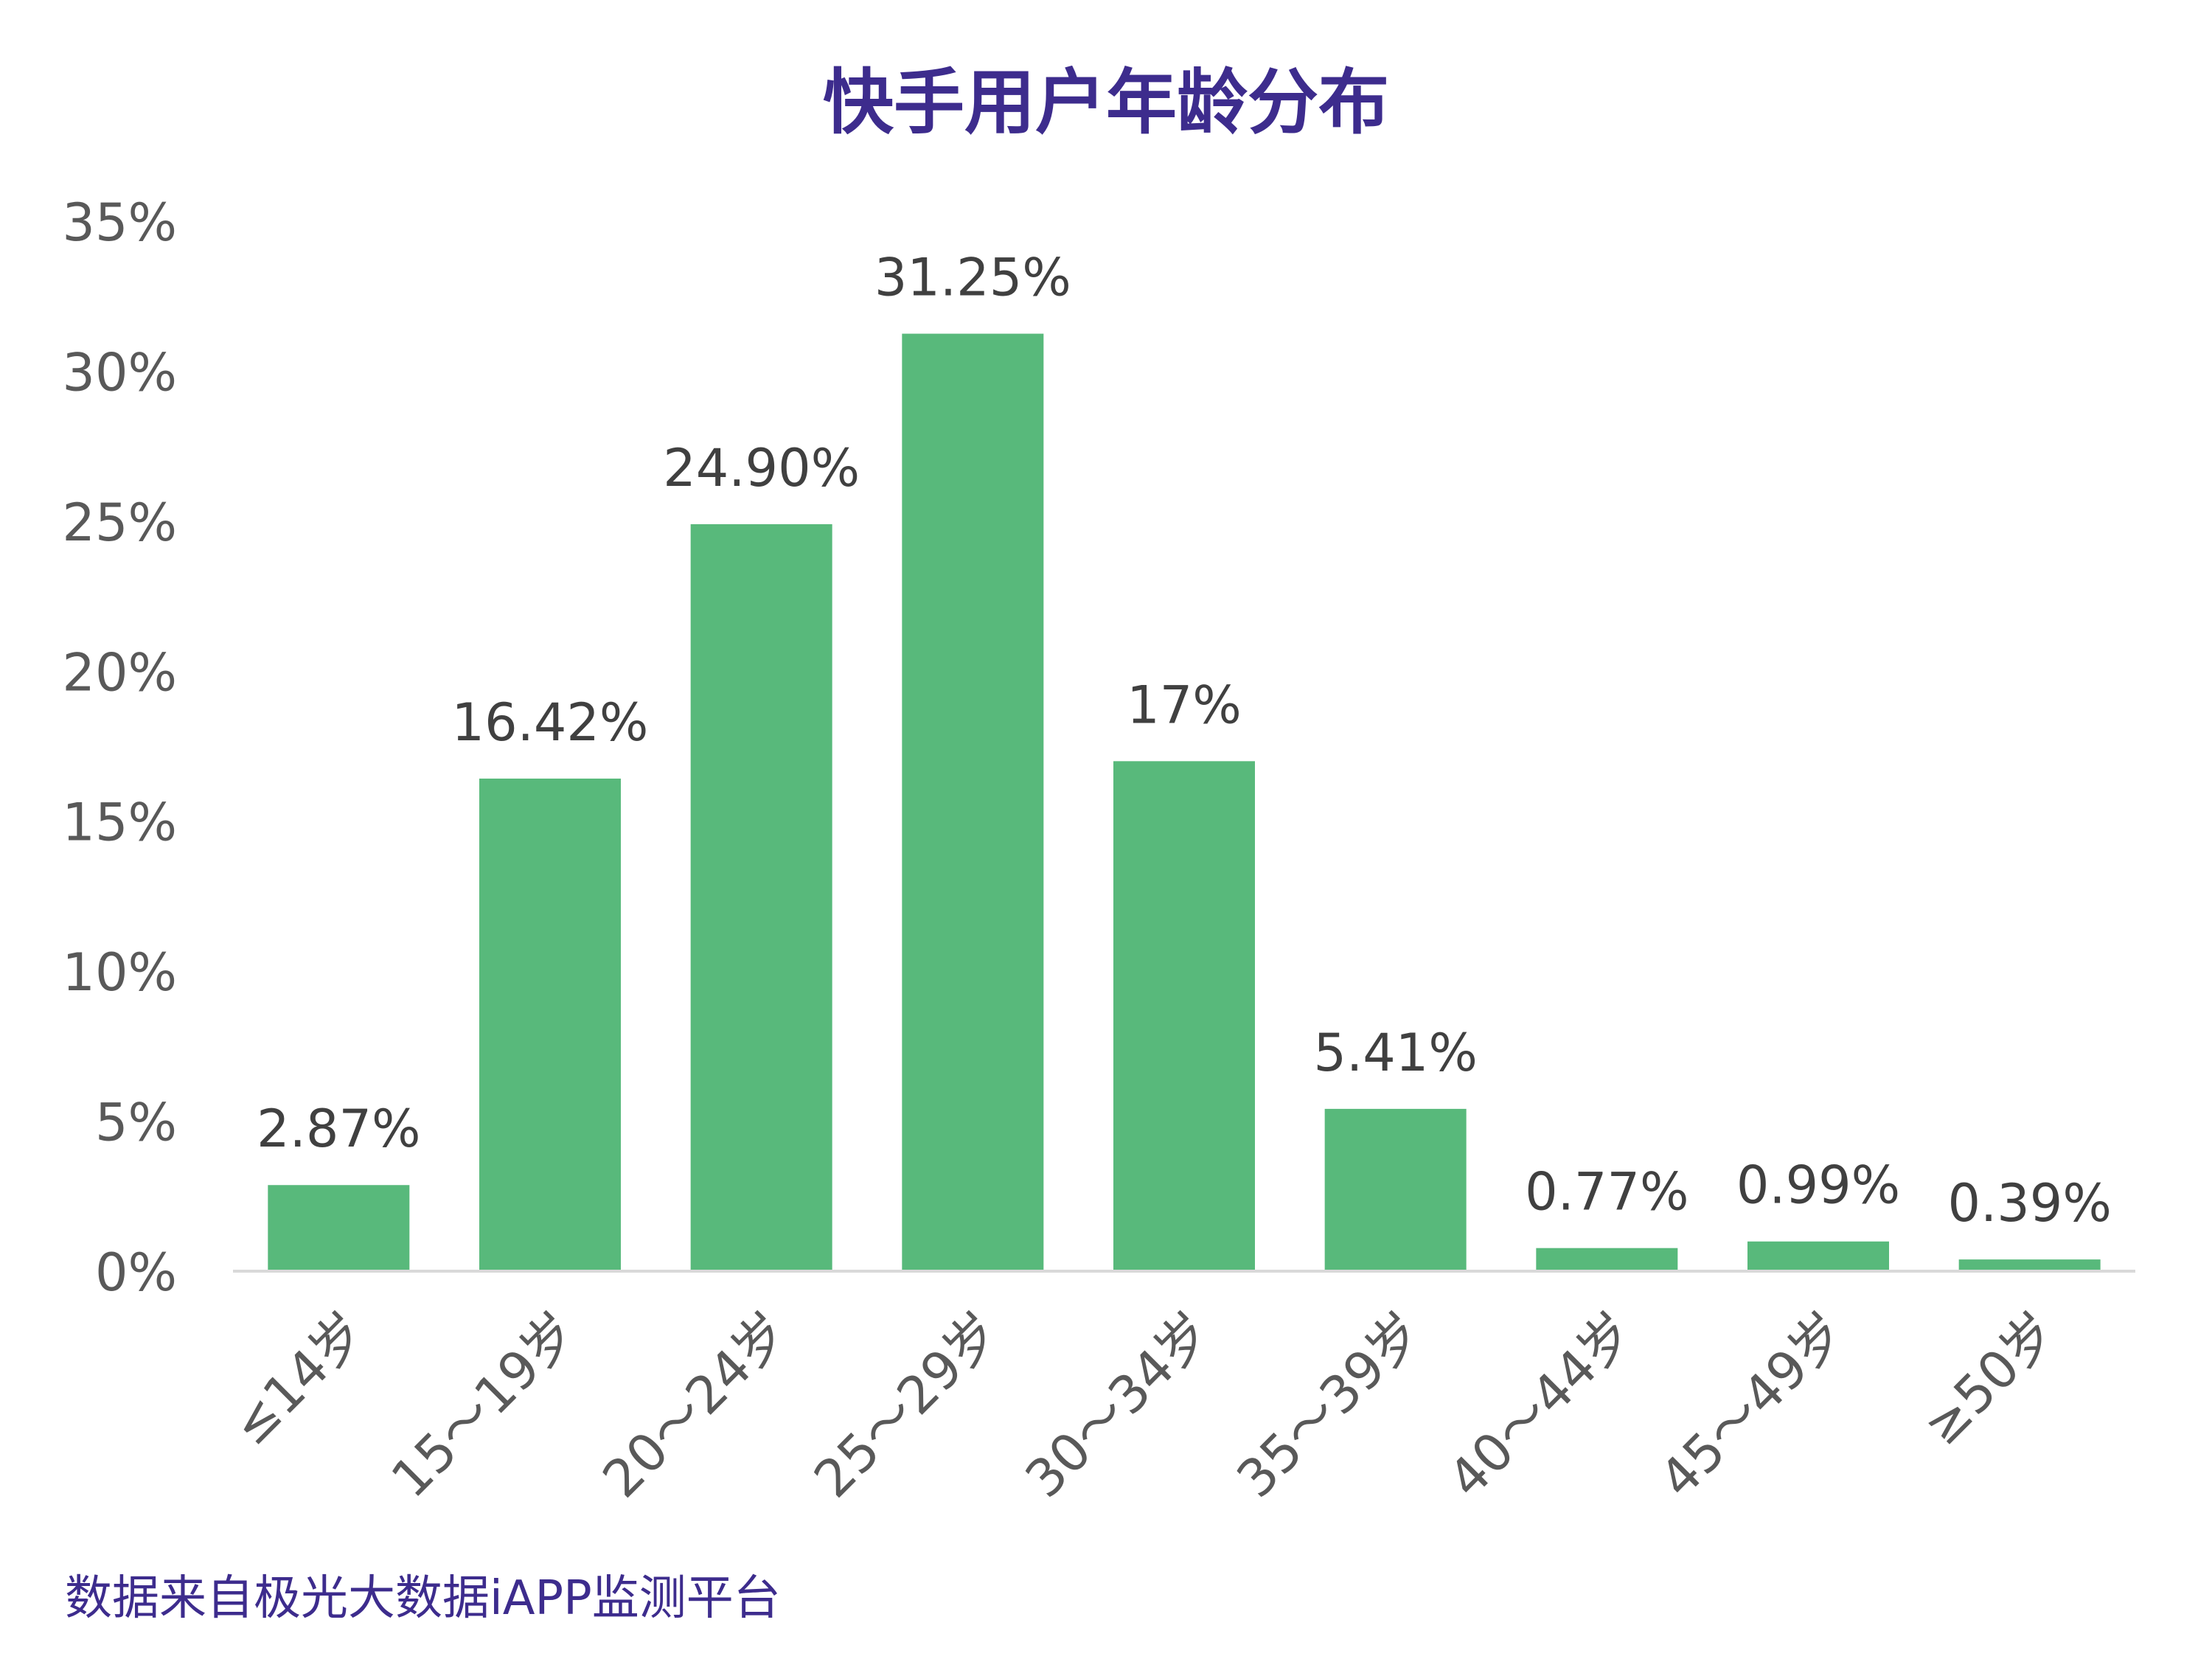 This screenshot has height=1659, width=2212. I want to click on x-tick-label: 20～24岁, so click(695, 1405).